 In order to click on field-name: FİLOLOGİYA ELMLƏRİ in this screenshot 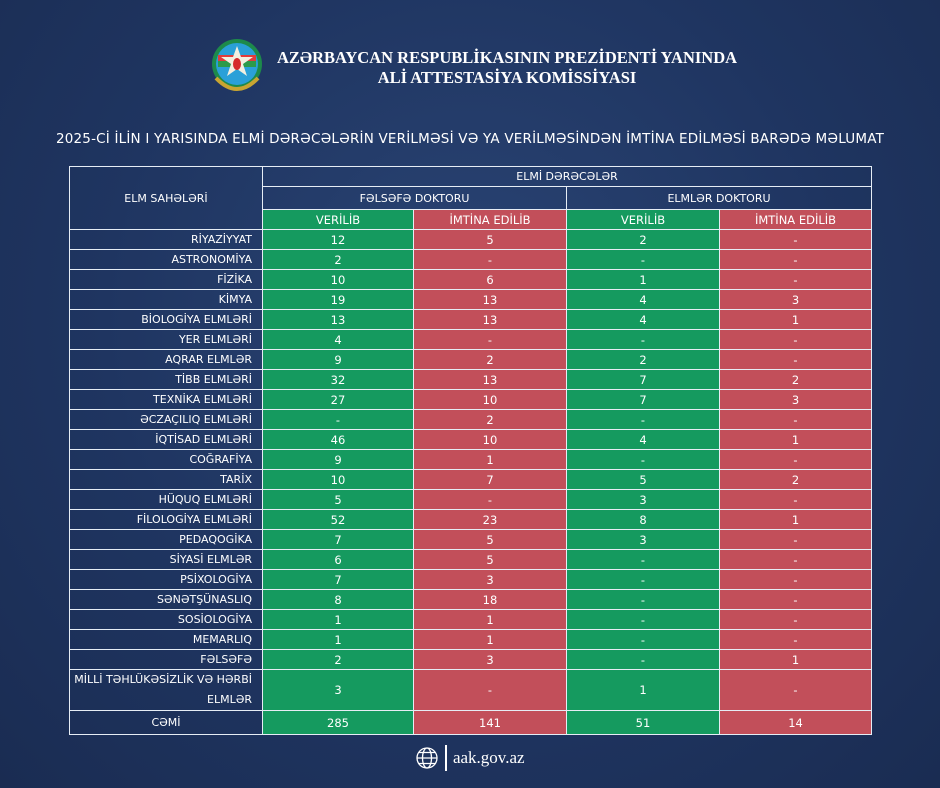, I will do `click(166, 519)`.